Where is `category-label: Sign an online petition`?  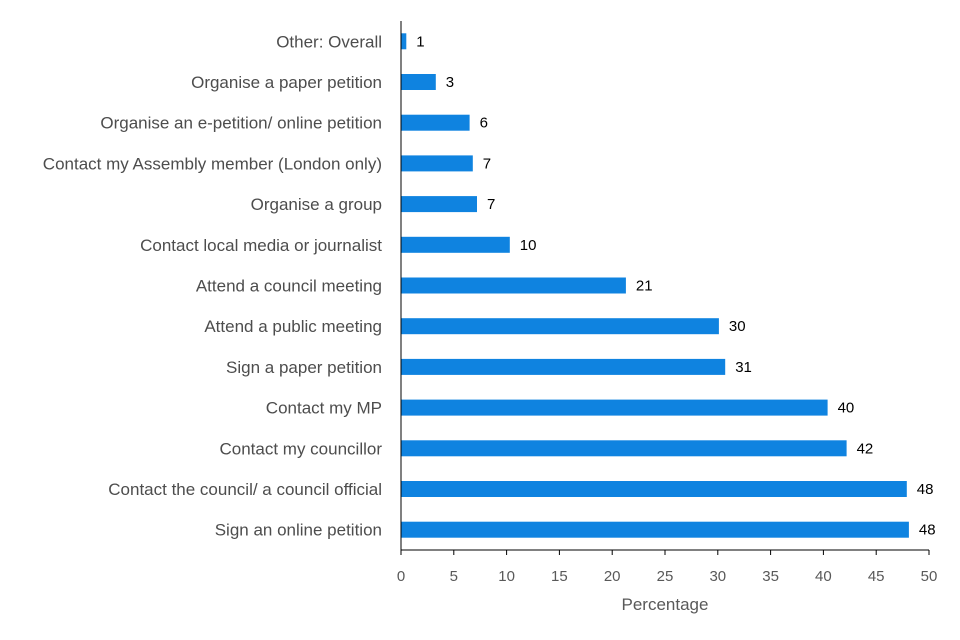 category-label: Sign an online petition is located at coordinates (298, 530).